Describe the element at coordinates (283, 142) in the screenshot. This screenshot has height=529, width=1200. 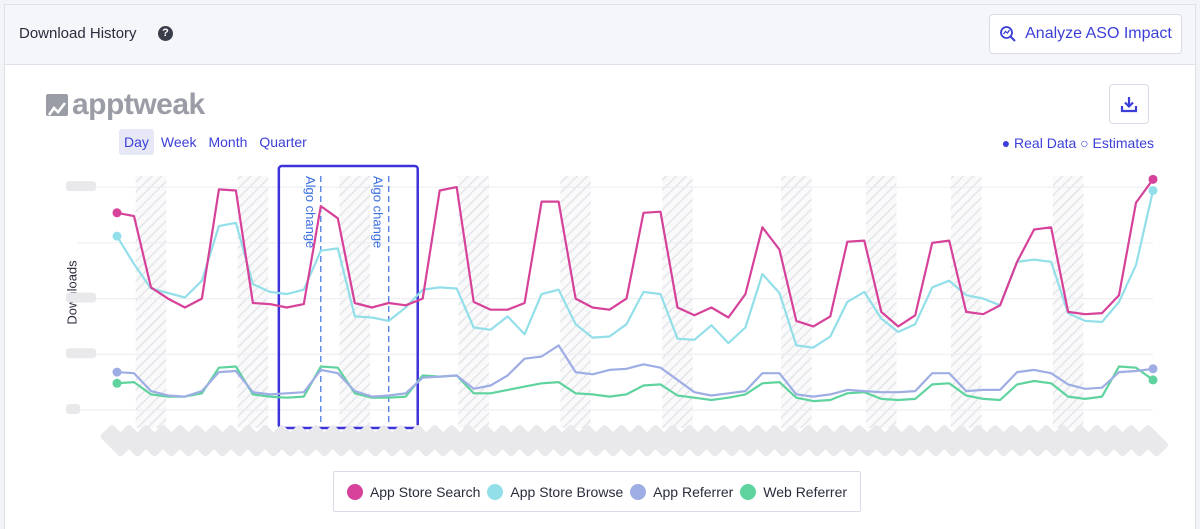
I see `period-quarter: Quarter` at that location.